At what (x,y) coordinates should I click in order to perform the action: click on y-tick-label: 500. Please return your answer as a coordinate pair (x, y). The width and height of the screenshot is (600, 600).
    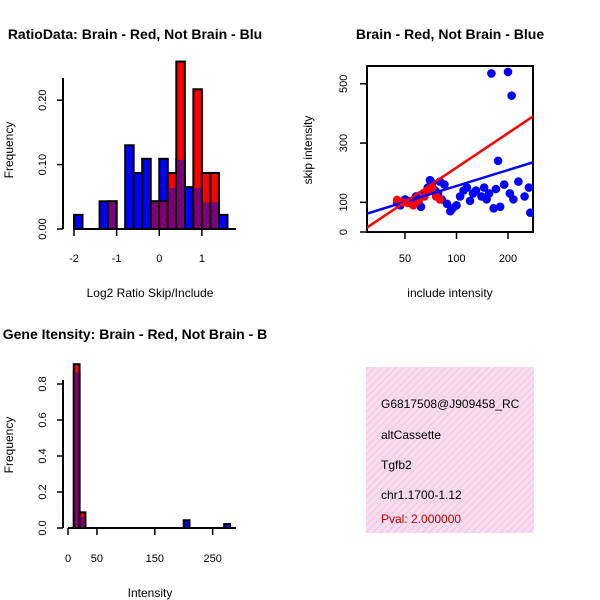
    Looking at the image, I should click on (344, 84).